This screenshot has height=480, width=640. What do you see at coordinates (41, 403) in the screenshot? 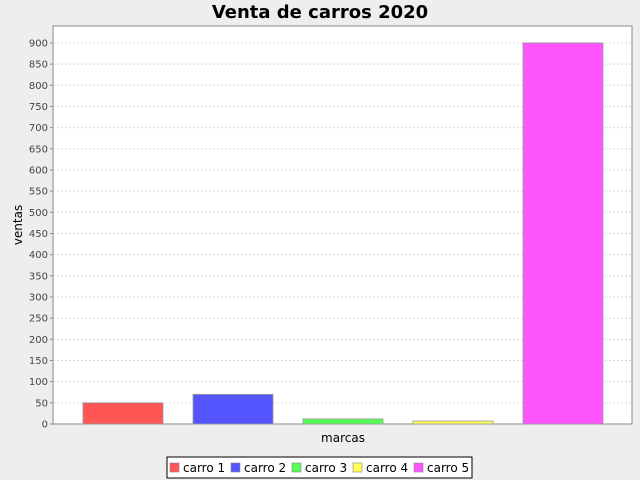
I see `y-tick-label: 50` at bounding box center [41, 403].